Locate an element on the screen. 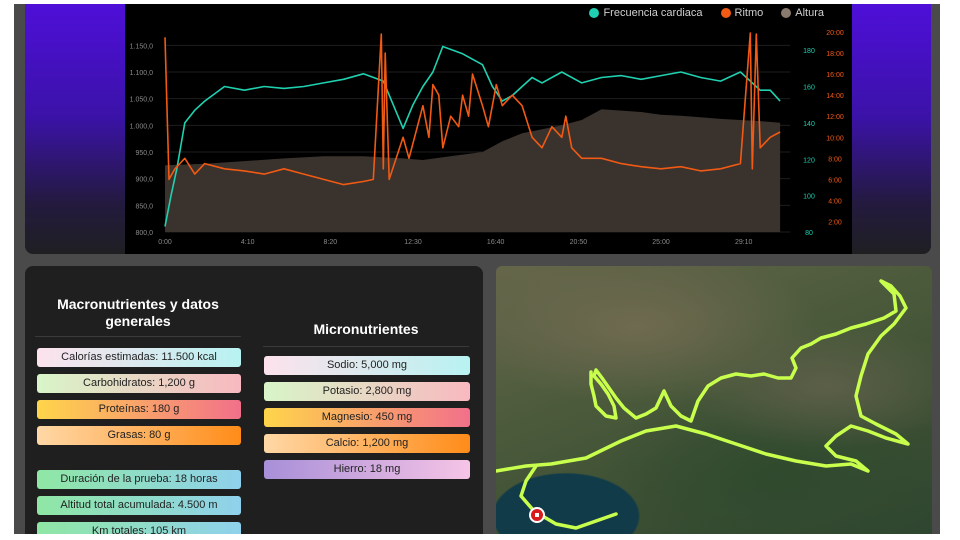 This screenshot has height=540, width=960. y-tick-label-pace: 8:00 is located at coordinates (835, 159).